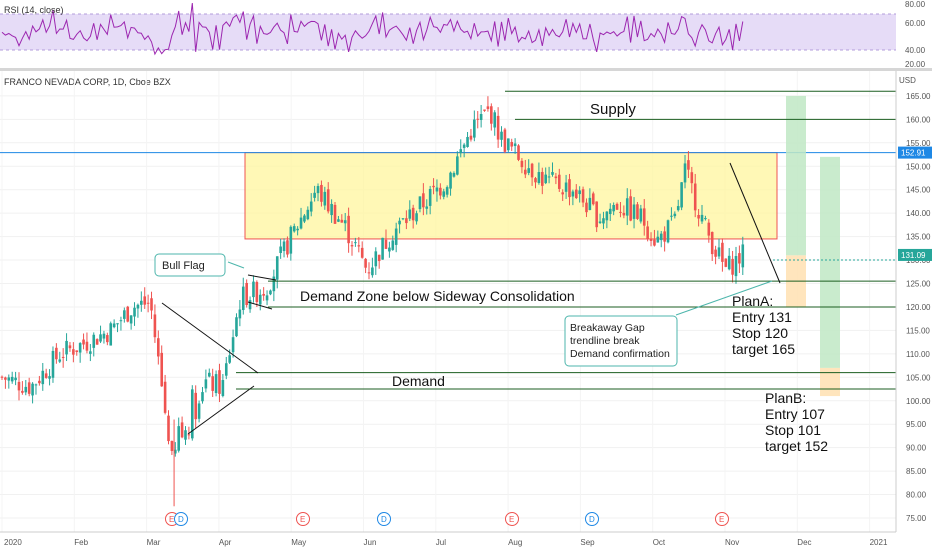 This screenshot has height=555, width=932. Describe the element at coordinates (448, 32) in the screenshot. I see `rsi-band` at that location.